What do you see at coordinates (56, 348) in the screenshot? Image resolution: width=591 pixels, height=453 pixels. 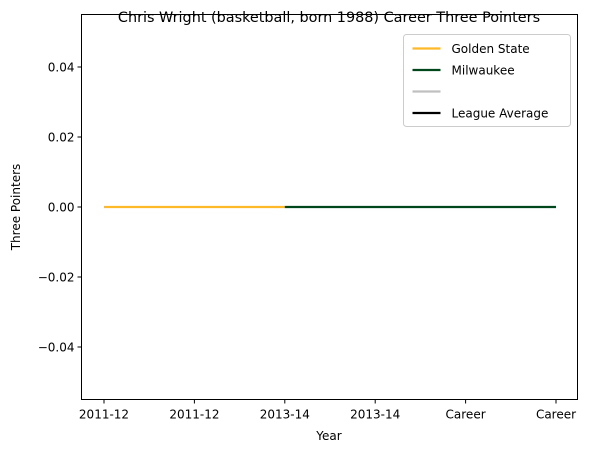 I see `y-tick-label: −0.04` at bounding box center [56, 348].